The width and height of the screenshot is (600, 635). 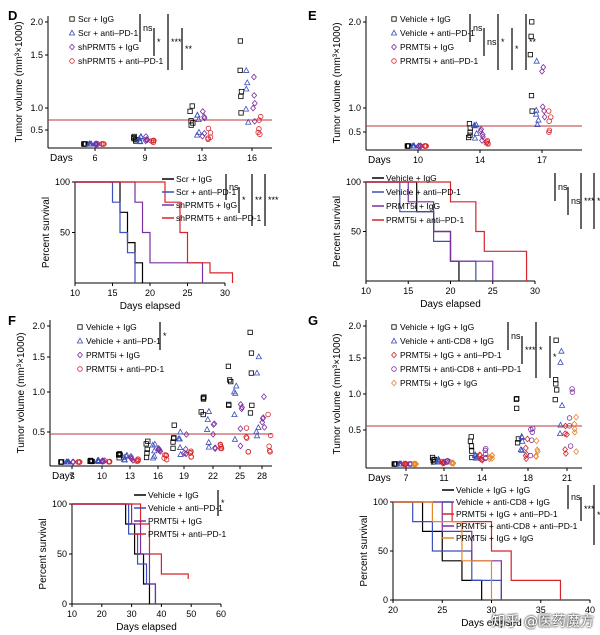 I want to click on x-tick-label: 9, so click(x=144, y=158).